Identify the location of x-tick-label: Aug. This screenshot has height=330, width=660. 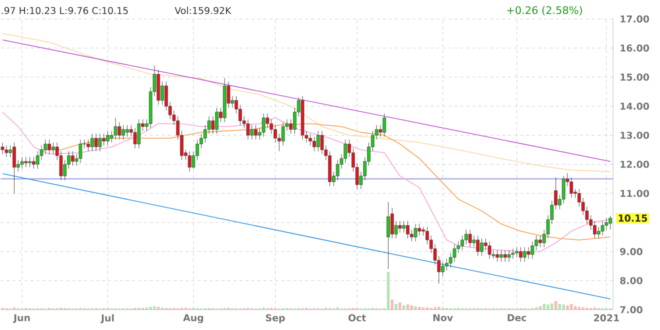
(193, 319).